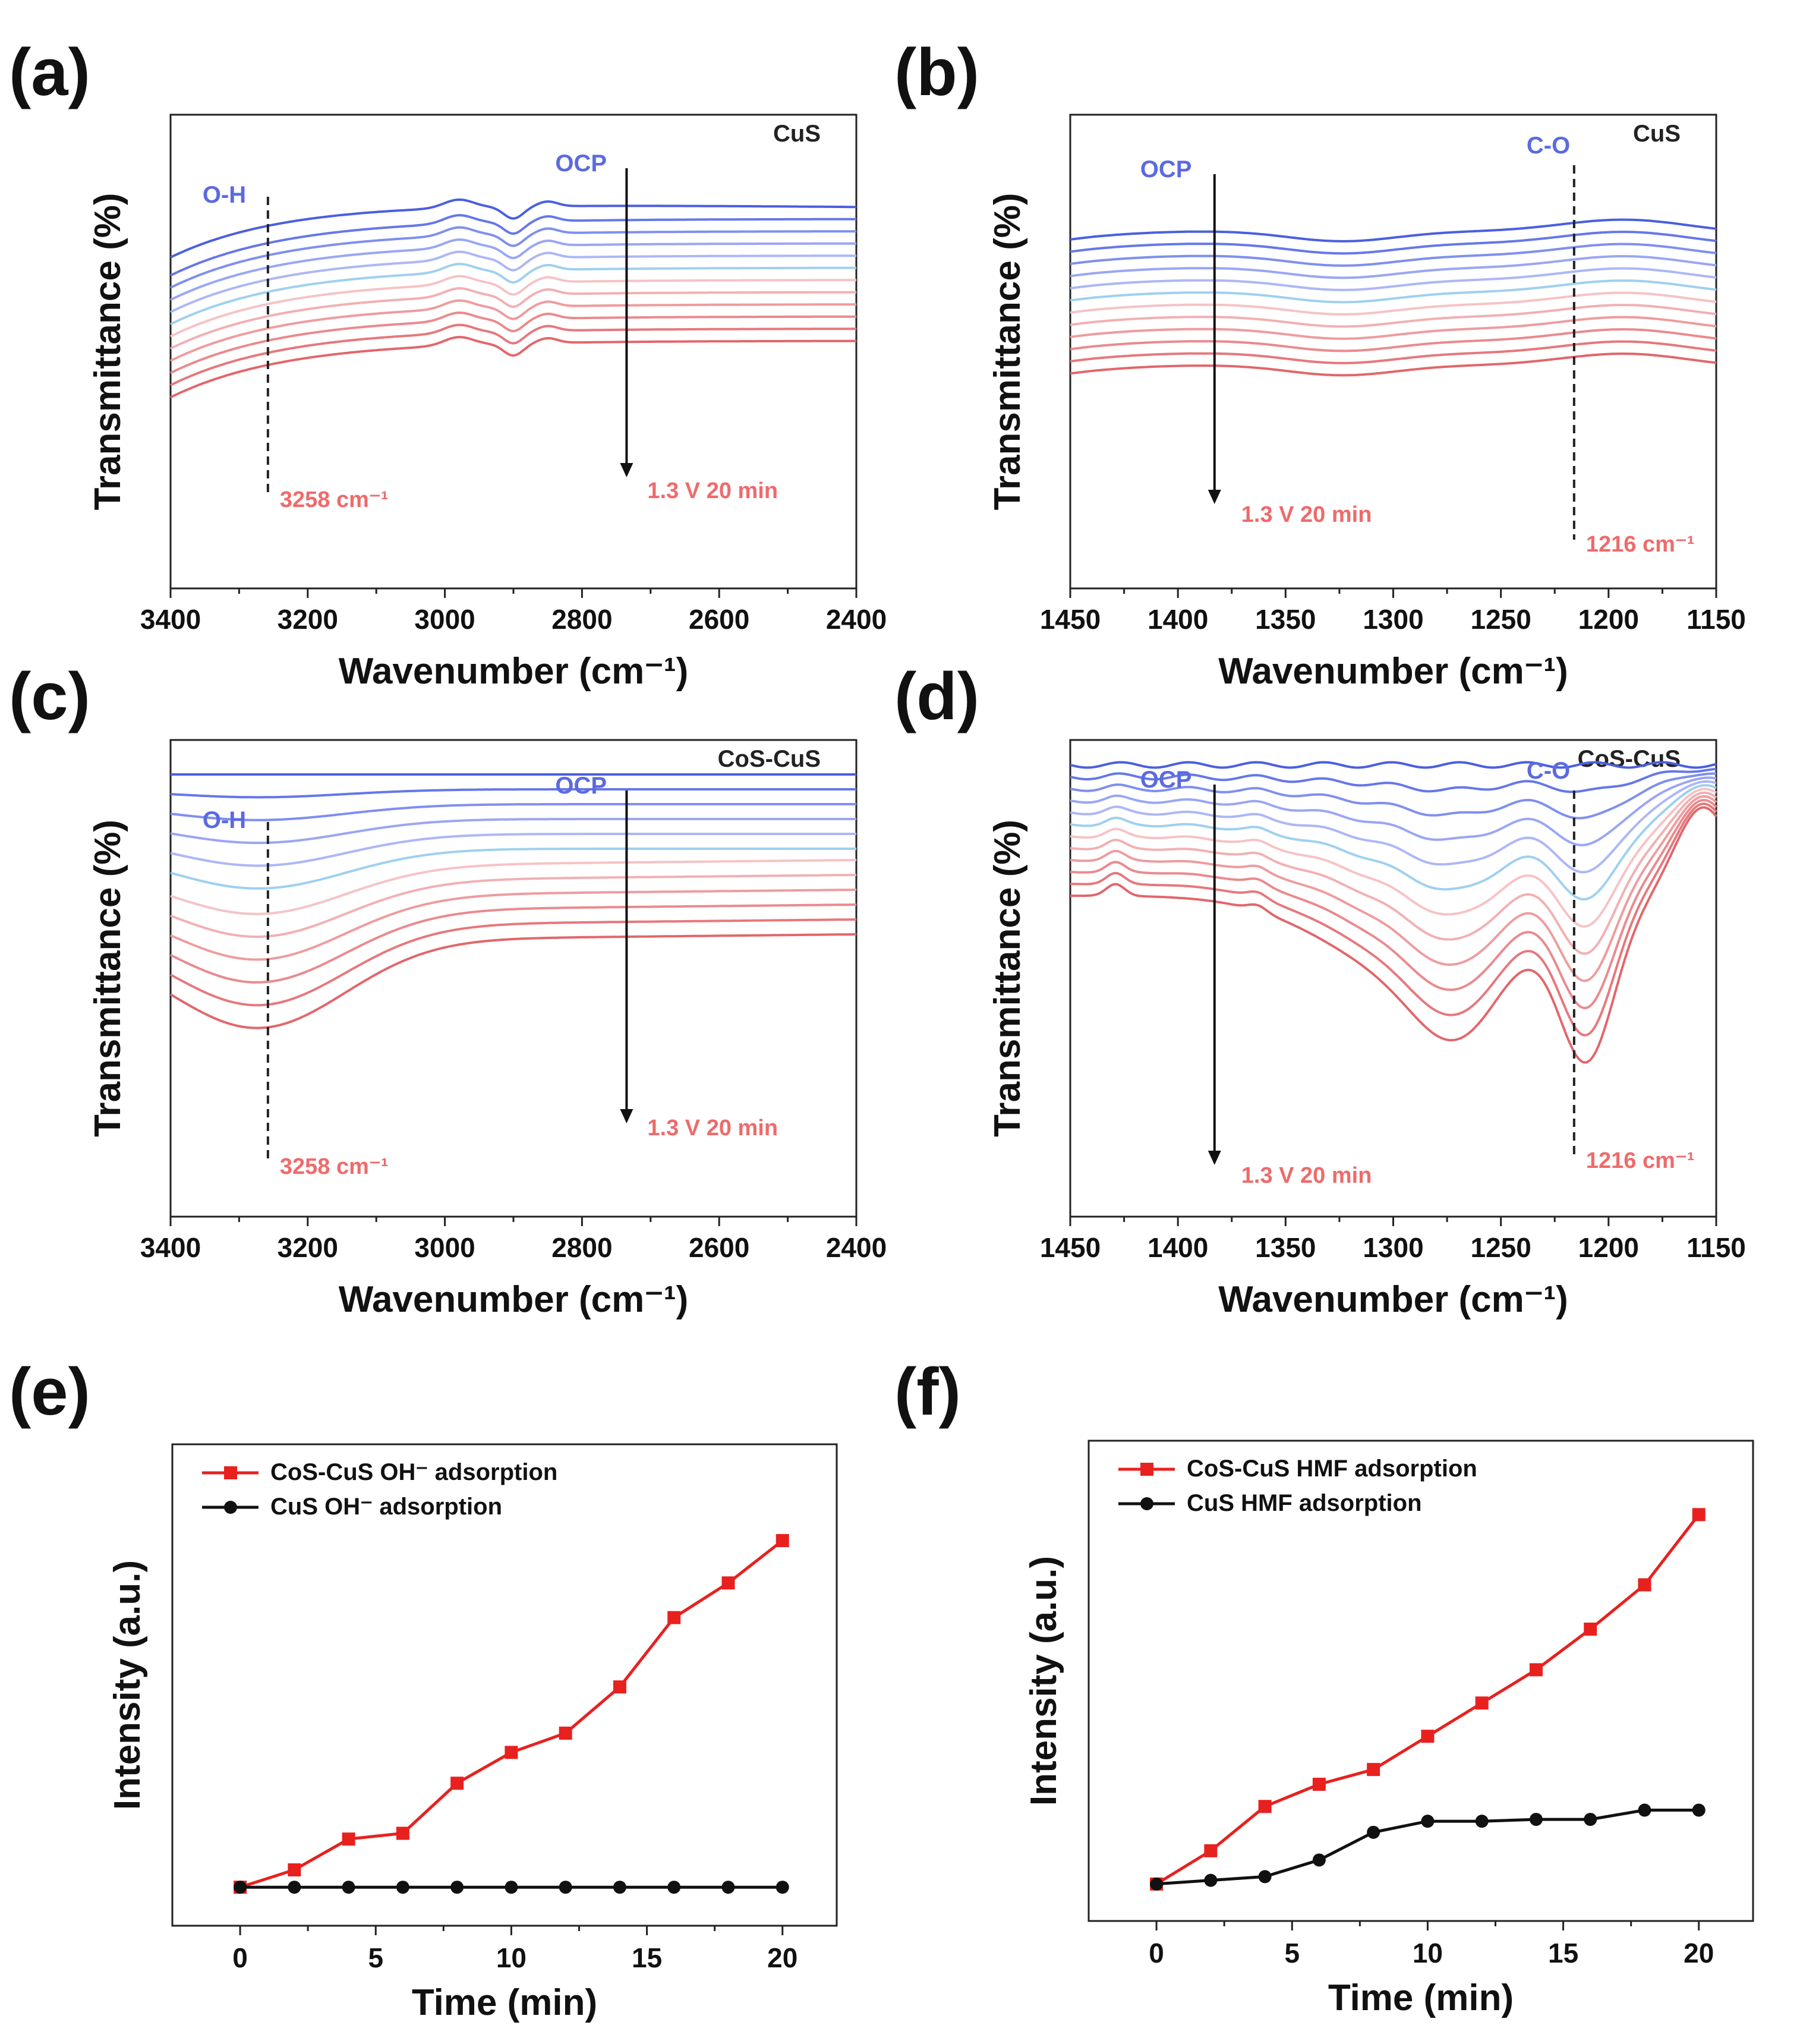 Image resolution: width=1800 pixels, height=2044 pixels. What do you see at coordinates (1500, 1248) in the screenshot?
I see `x-tick-label: 1250` at bounding box center [1500, 1248].